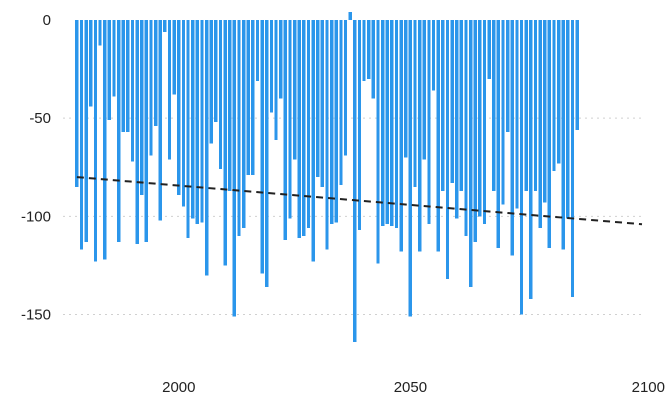 The height and width of the screenshot is (399, 667). I want to click on y-tick-label: -150, so click(36, 315).